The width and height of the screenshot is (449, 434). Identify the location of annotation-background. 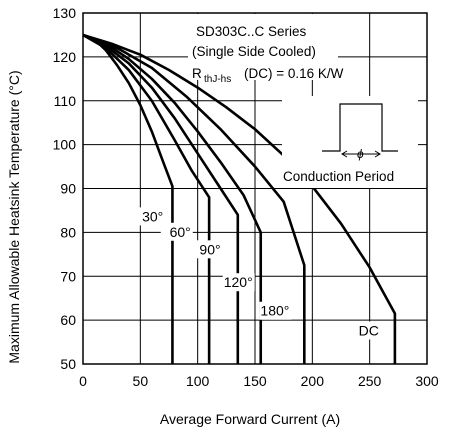
(263, 47).